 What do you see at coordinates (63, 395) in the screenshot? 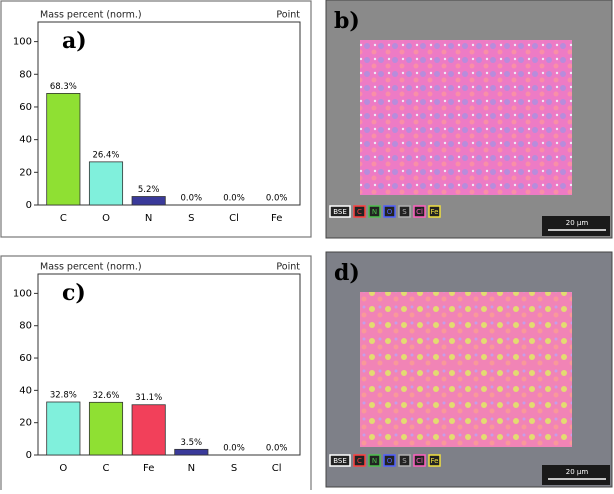
I see `value-label: 32.8%` at bounding box center [63, 395].